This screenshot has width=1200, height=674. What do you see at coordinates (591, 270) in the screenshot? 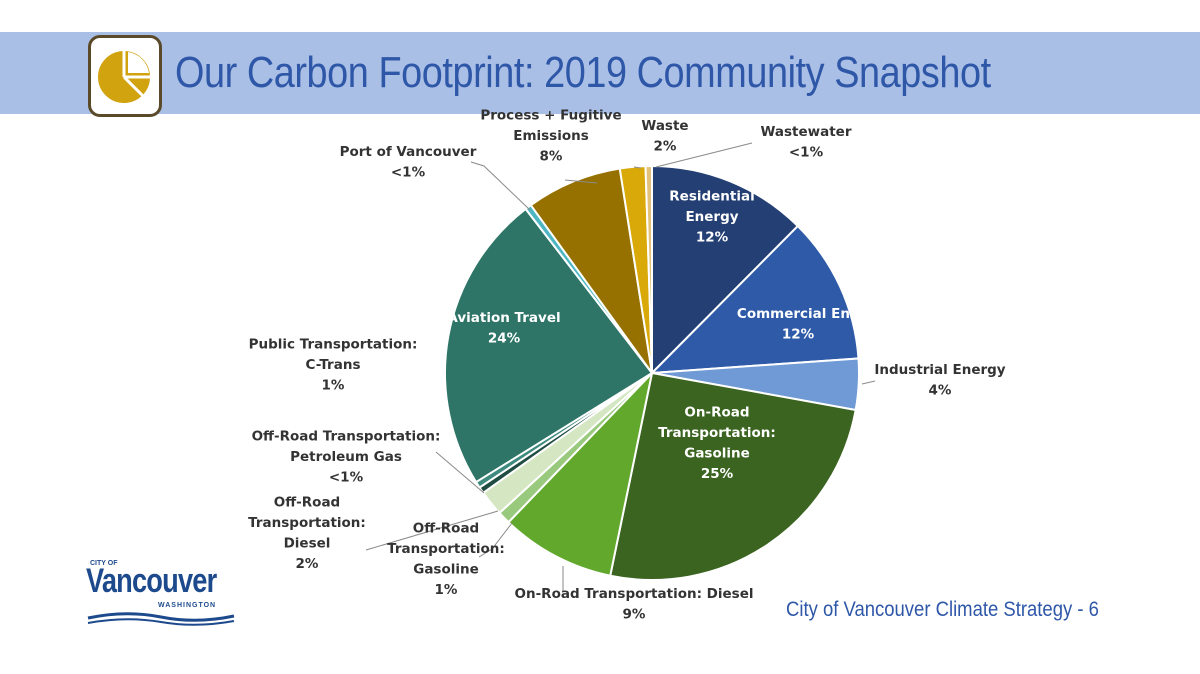
I see `pie-slice-process-fugitive-emissions` at bounding box center [591, 270].